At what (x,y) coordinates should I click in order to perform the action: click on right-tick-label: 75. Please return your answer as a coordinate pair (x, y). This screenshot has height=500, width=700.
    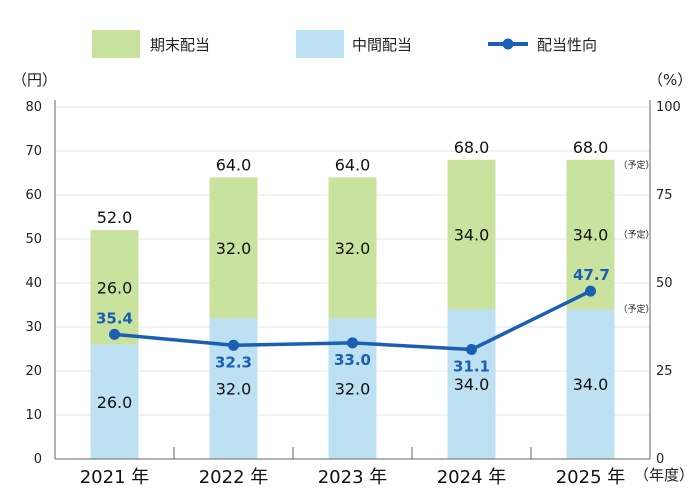
    Looking at the image, I should click on (664, 195).